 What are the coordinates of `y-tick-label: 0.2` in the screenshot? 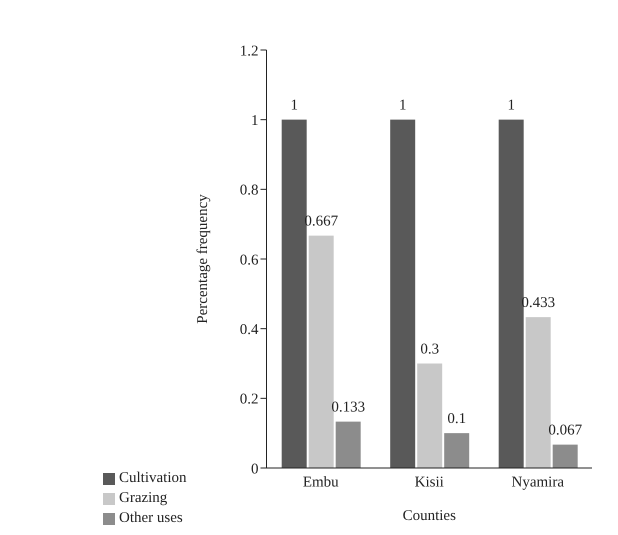 It's located at (249, 400).